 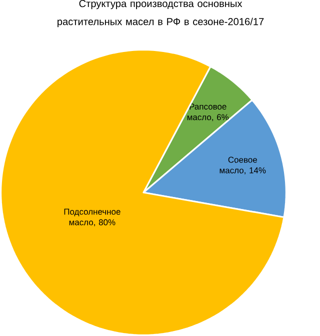 What do you see at coordinates (243, 165) in the screenshot?
I see `slice-label: Соевое масло, 14%` at bounding box center [243, 165].